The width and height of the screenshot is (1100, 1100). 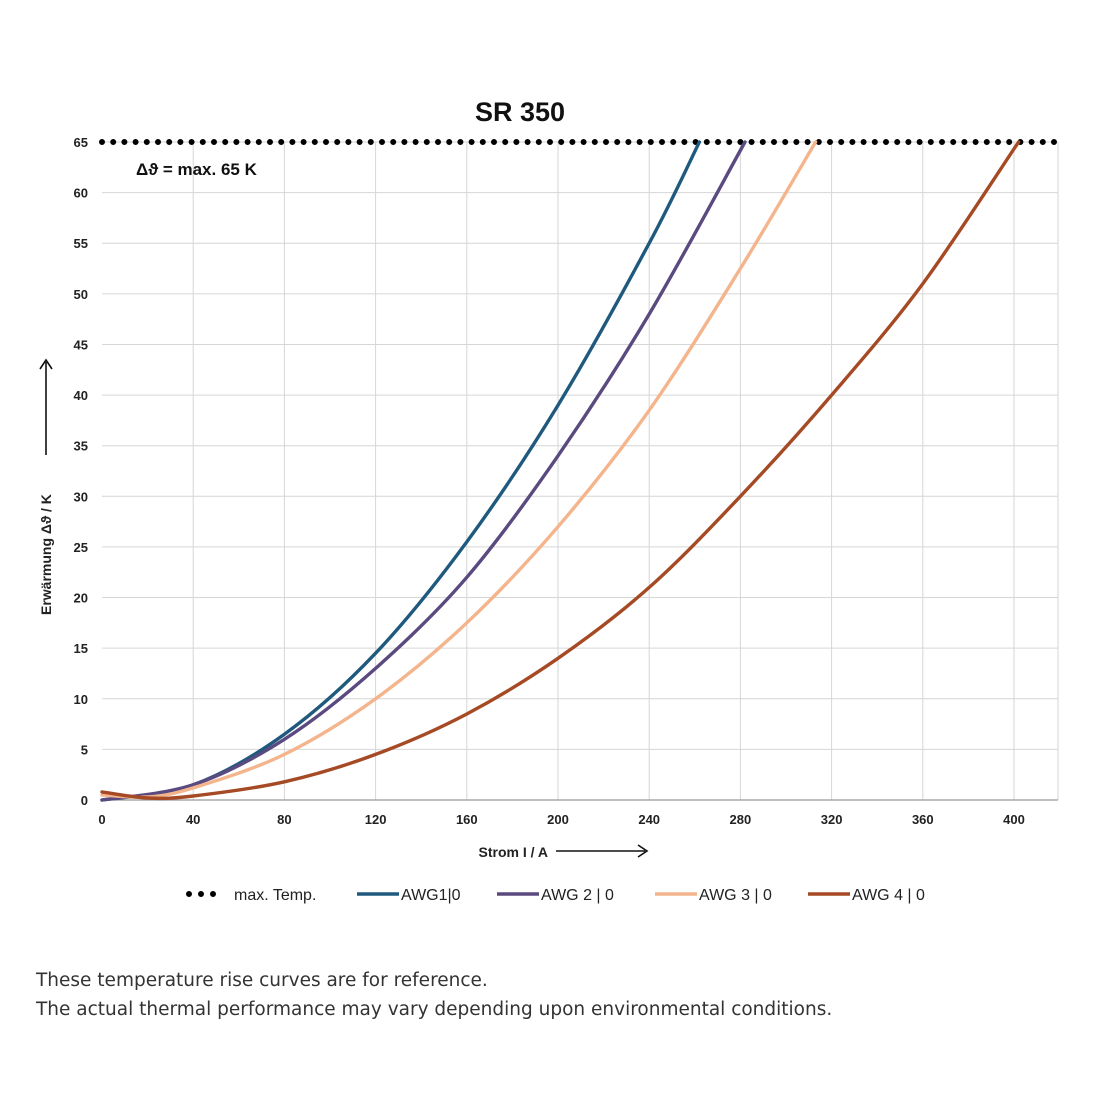 I want to click on y-tick-label: 15, so click(x=81, y=648).